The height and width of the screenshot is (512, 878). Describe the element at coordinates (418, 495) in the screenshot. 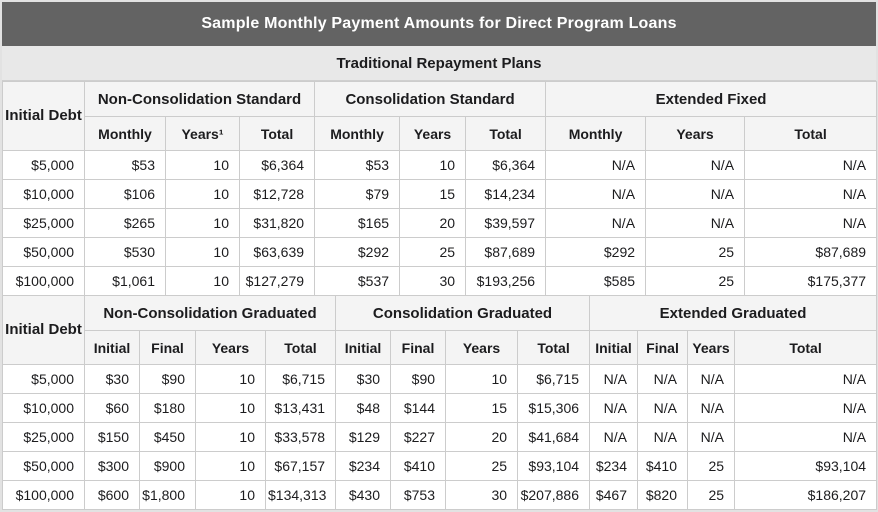

I see `data-cell: $753` at that location.